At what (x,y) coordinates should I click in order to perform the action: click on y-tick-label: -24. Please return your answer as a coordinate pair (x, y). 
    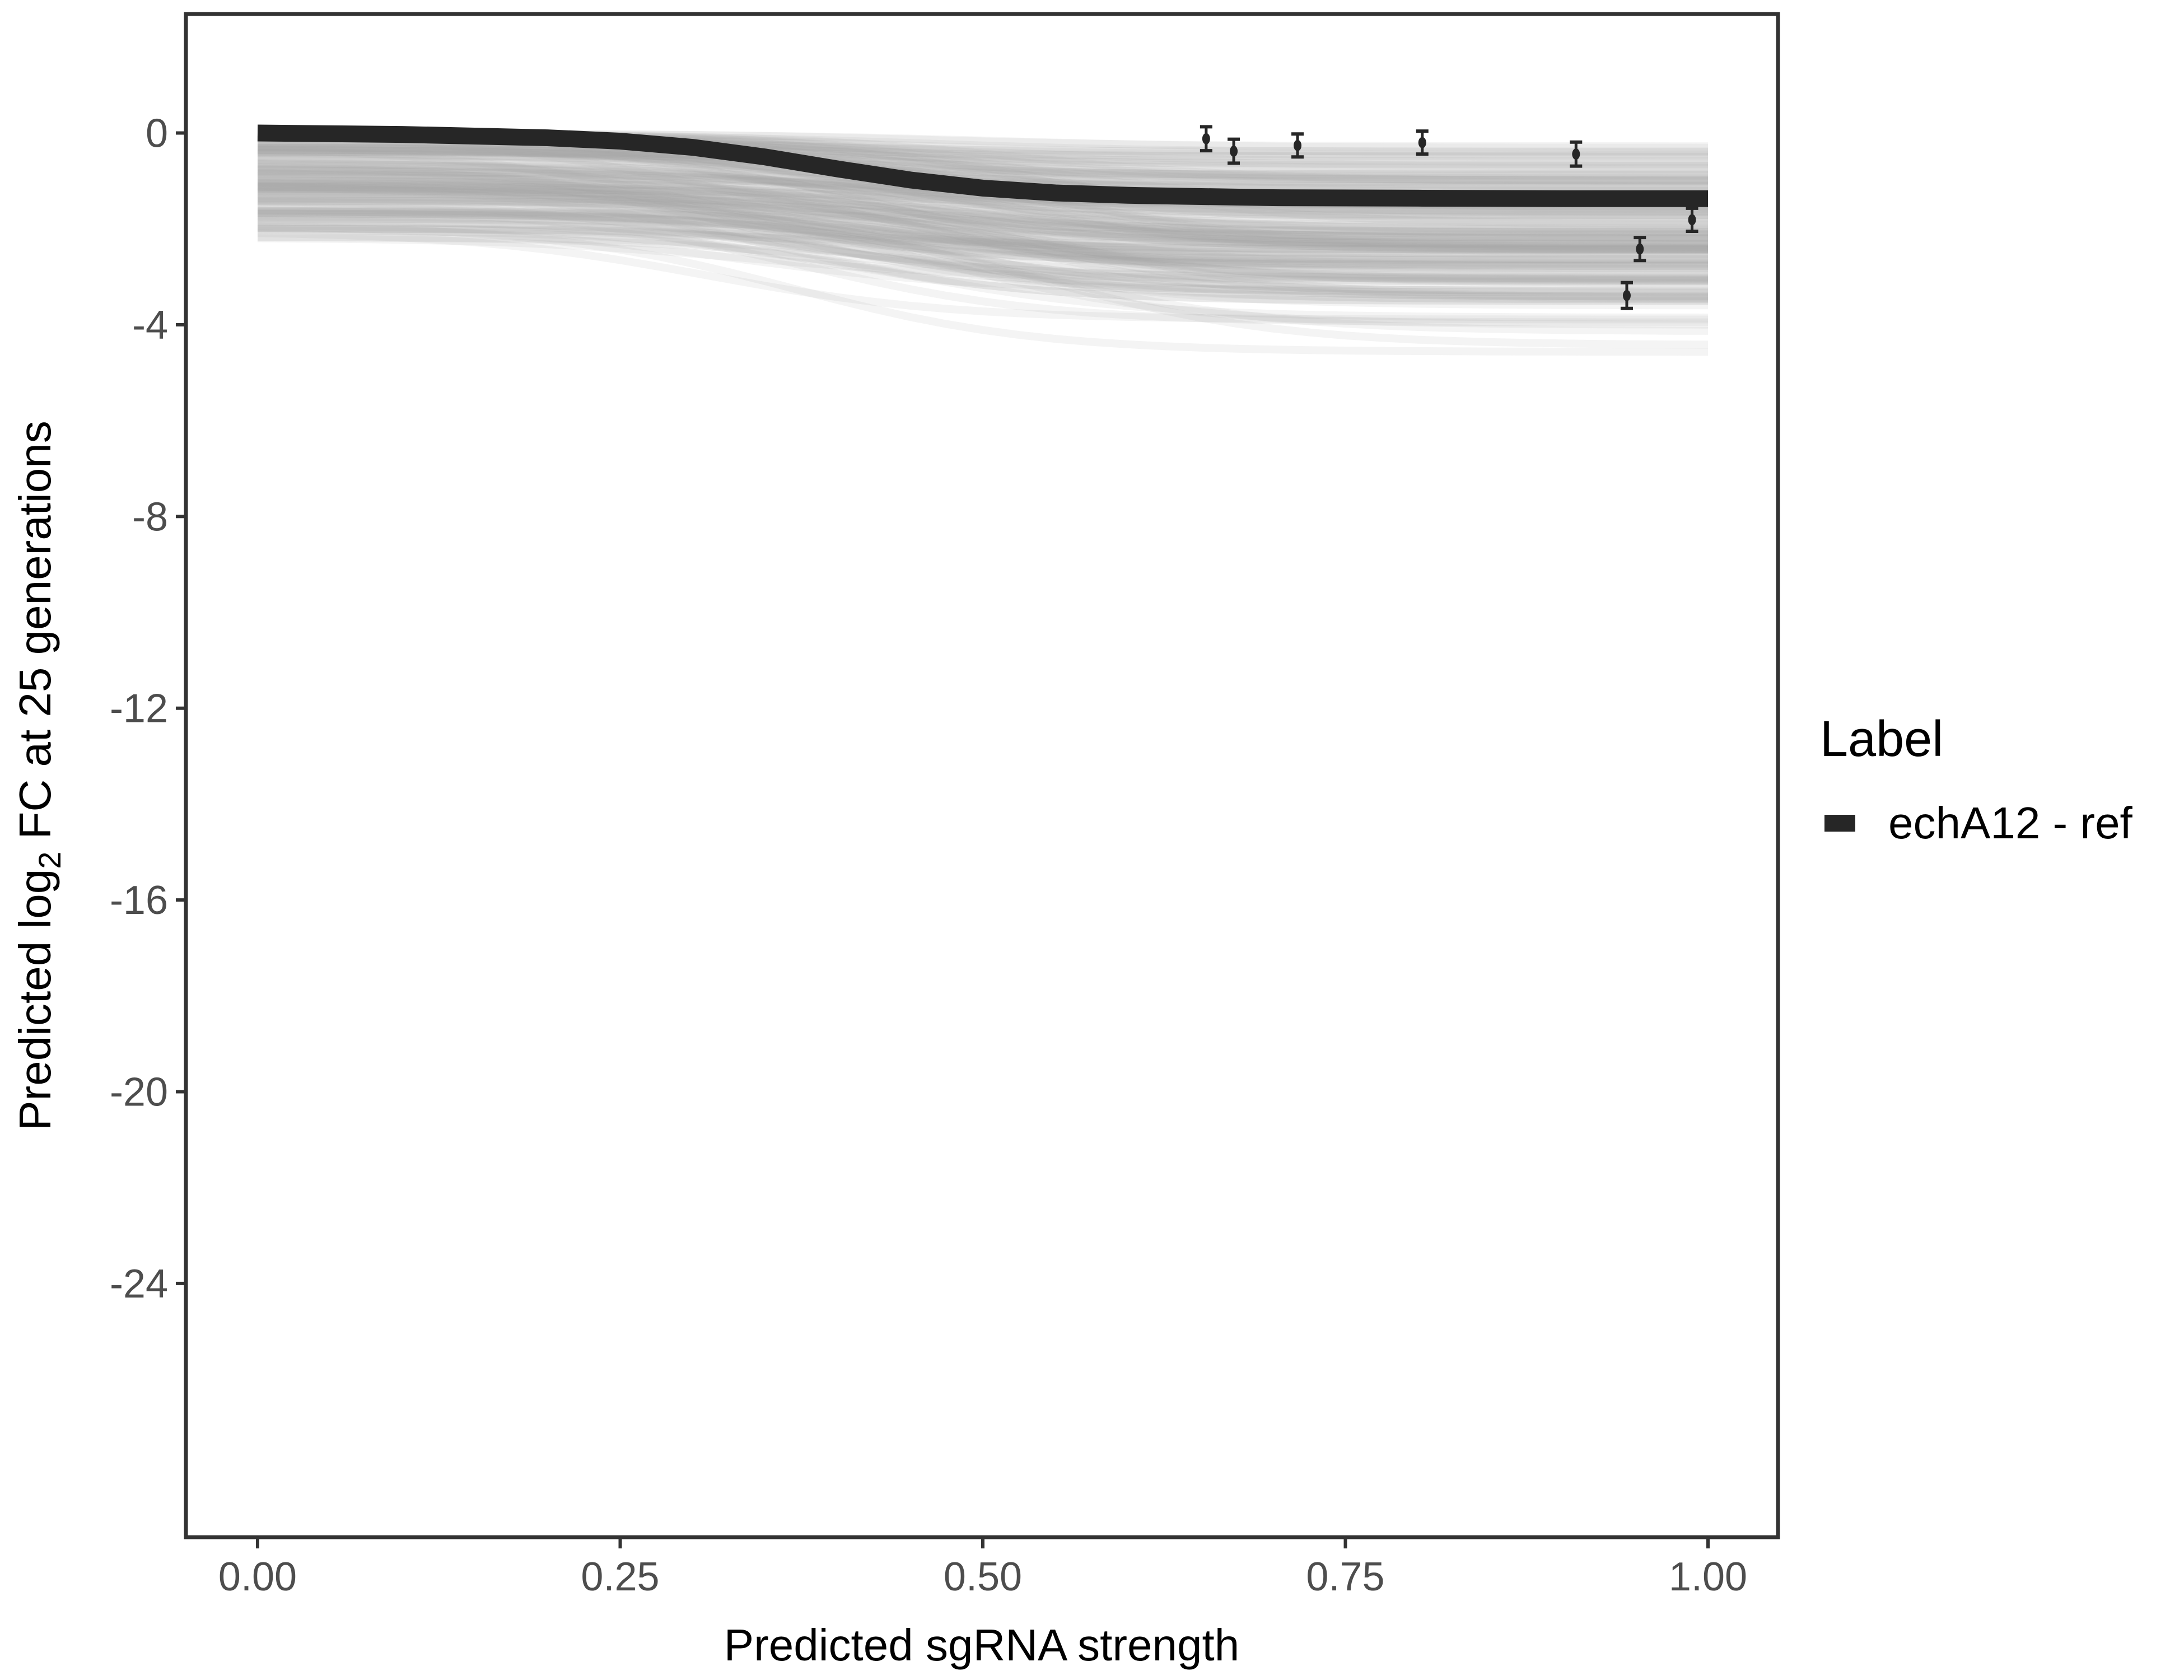
    Looking at the image, I should click on (139, 1284).